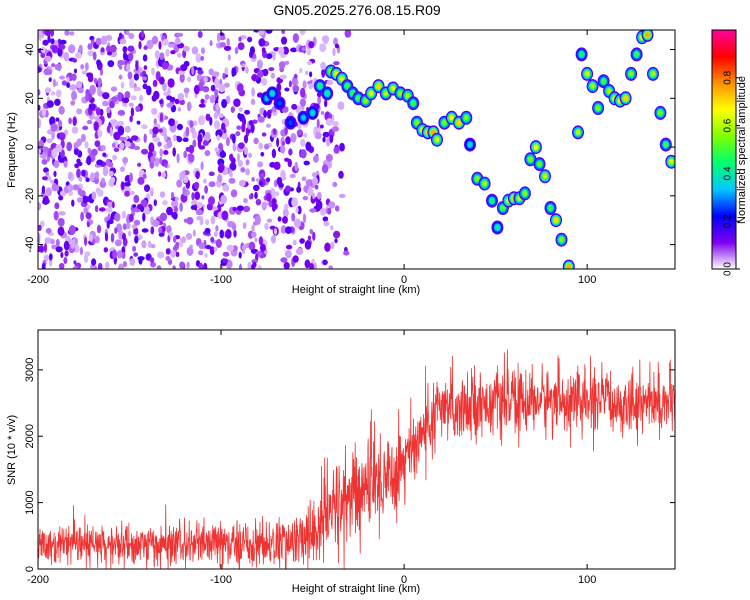 The height and width of the screenshot is (600, 750). Describe the element at coordinates (30, 196) in the screenshot. I see `spectrogram-y-tick-label: -20` at that location.